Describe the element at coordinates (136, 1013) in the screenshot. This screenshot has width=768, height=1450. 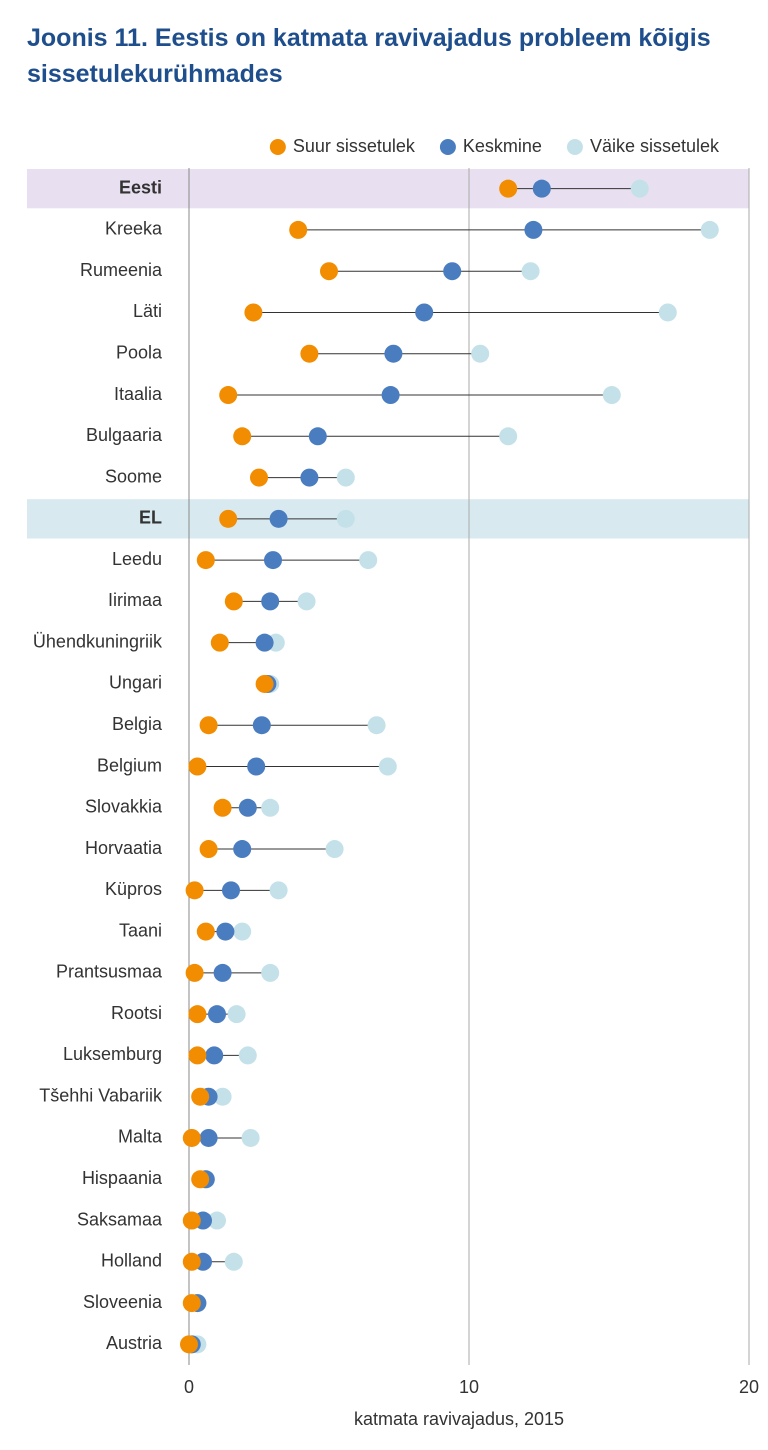
I see `category-label: Rootsi` at that location.